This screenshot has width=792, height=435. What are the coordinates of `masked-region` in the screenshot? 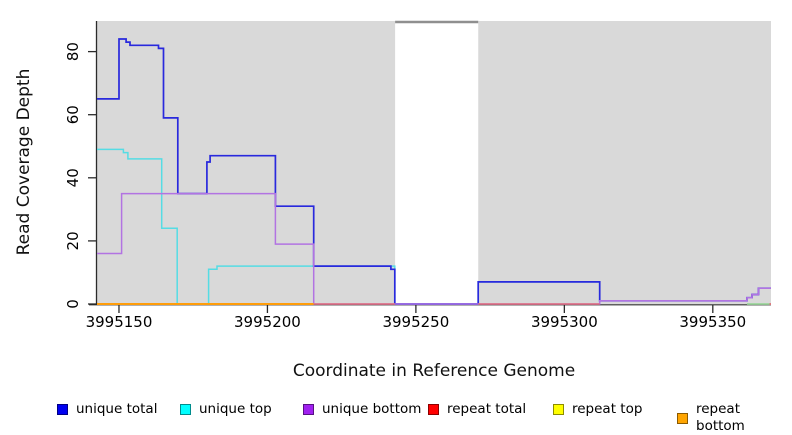 It's located at (437, 162).